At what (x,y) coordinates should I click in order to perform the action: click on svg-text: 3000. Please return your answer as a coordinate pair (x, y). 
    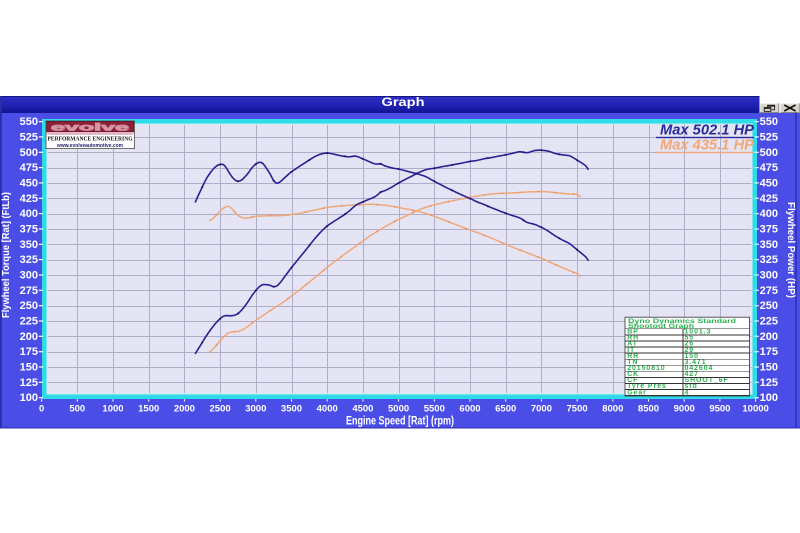
    Looking at the image, I should click on (255, 408).